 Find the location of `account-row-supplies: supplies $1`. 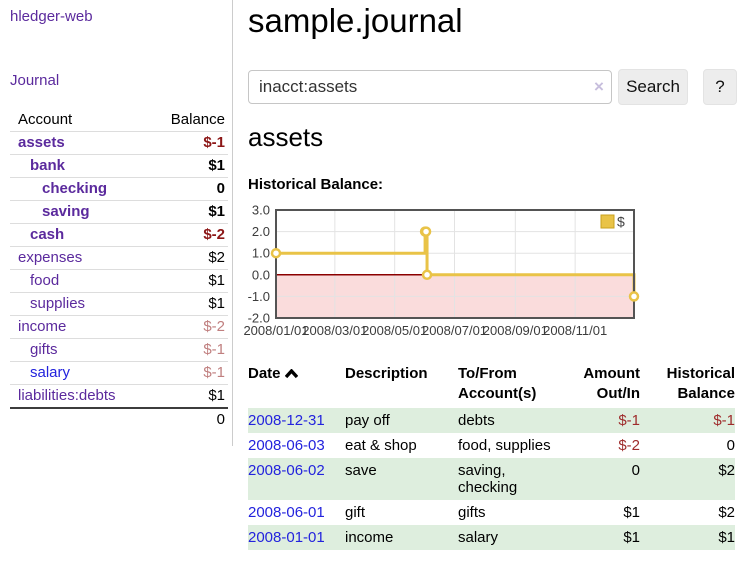

account-row-supplies: supplies $1 is located at coordinates (119, 304).